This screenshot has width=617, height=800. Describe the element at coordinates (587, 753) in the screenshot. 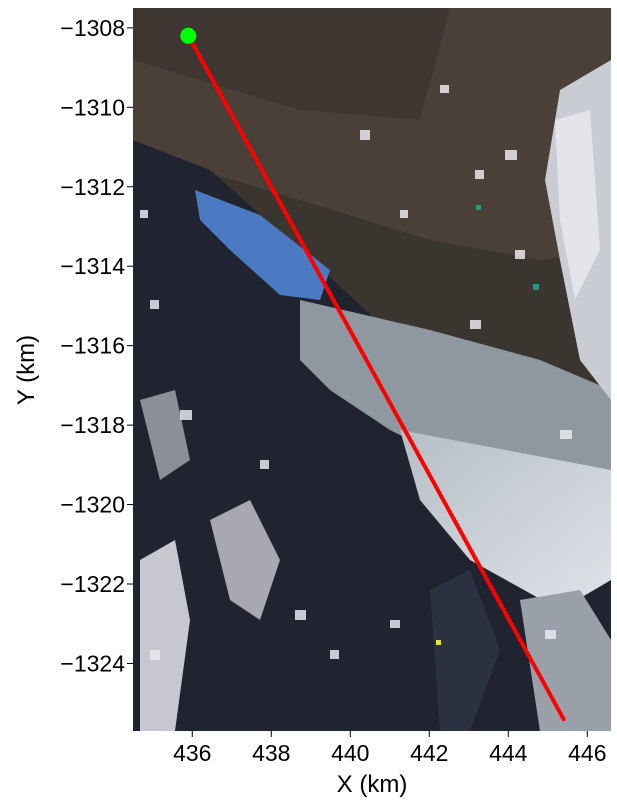

I see `x-tick-label: 446` at that location.